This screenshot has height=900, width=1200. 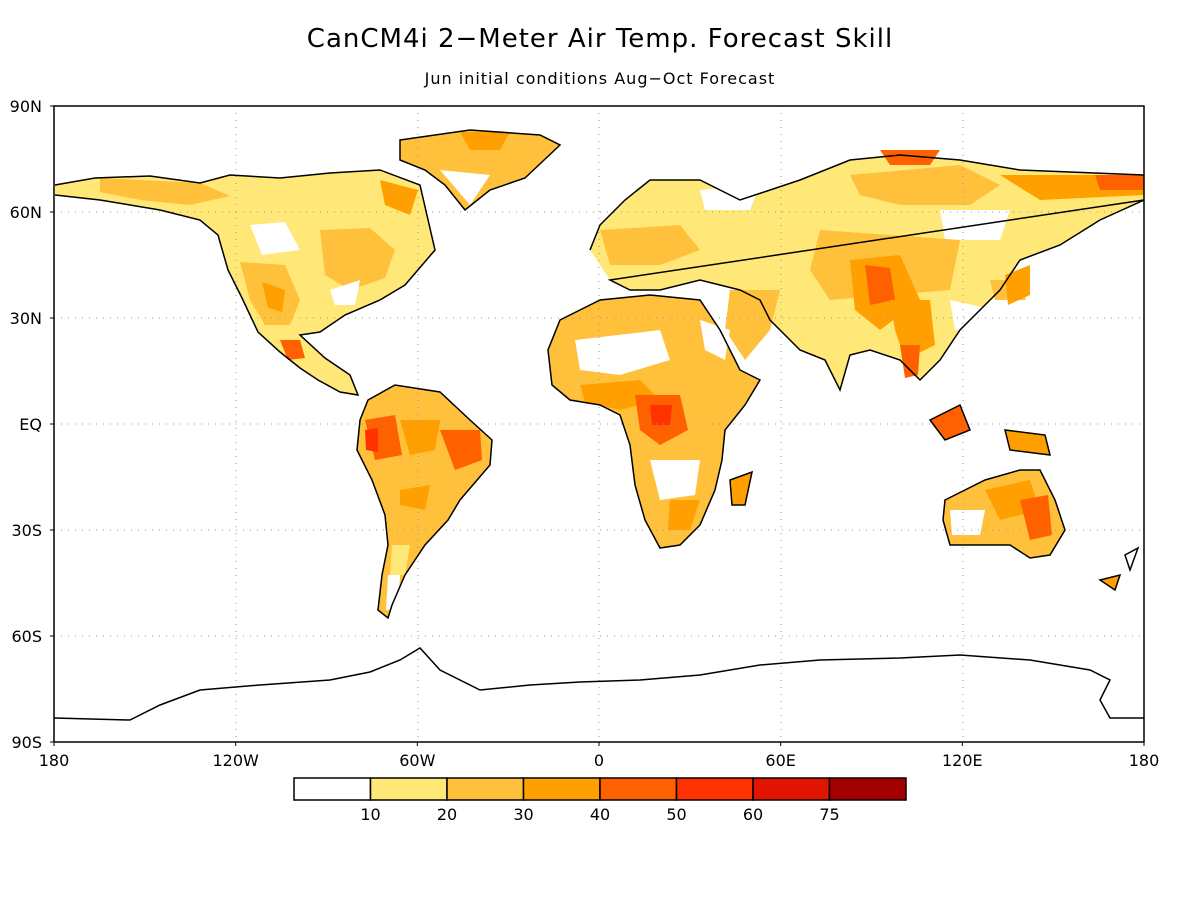 I want to click on colorbar-label: 75, so click(x=829, y=814).